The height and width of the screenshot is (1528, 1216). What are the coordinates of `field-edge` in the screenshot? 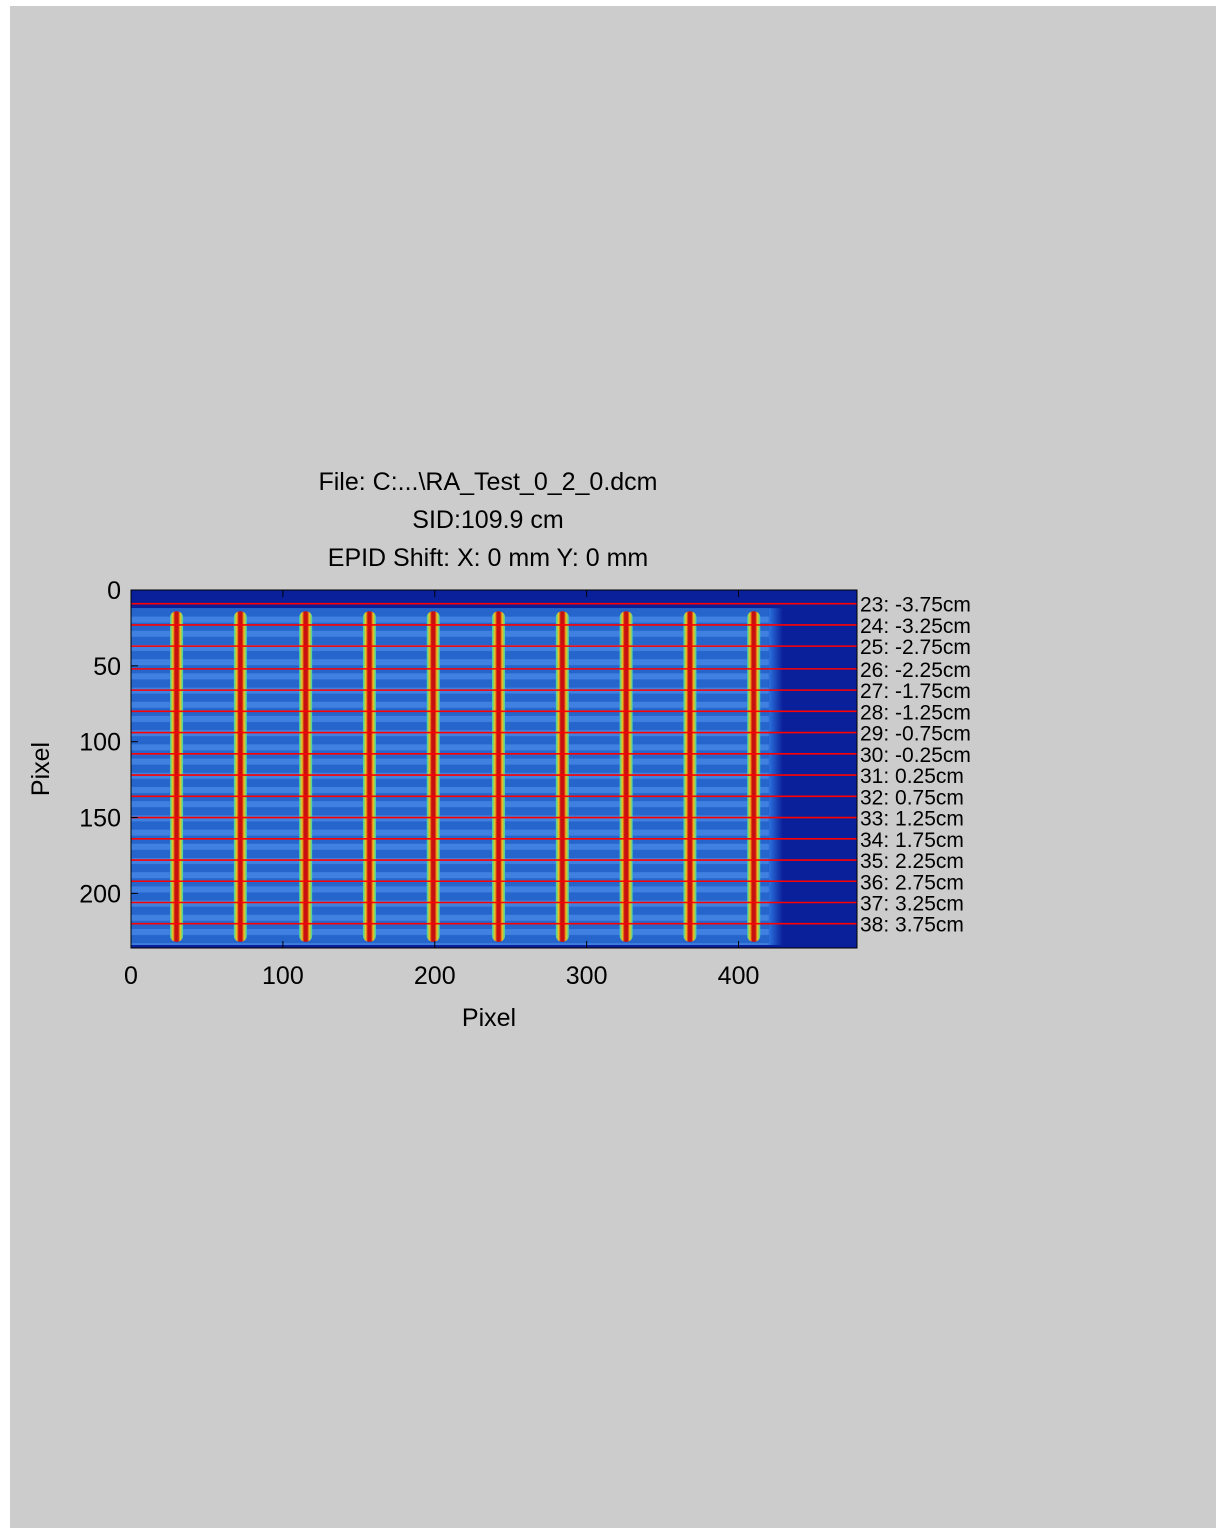 It's located at (775, 776).